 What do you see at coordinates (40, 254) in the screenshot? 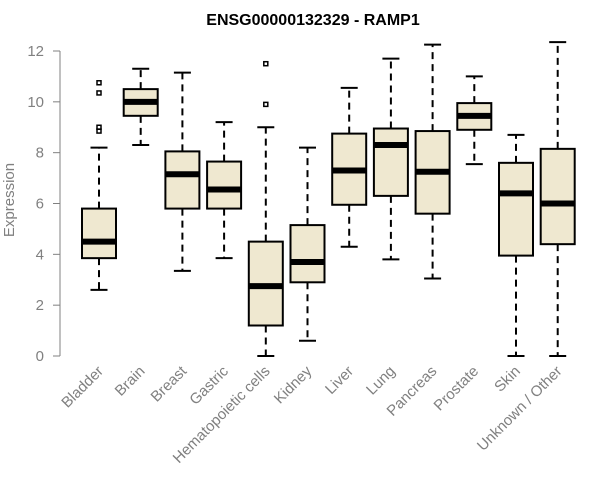
I see `y-tick-label: 4` at bounding box center [40, 254].